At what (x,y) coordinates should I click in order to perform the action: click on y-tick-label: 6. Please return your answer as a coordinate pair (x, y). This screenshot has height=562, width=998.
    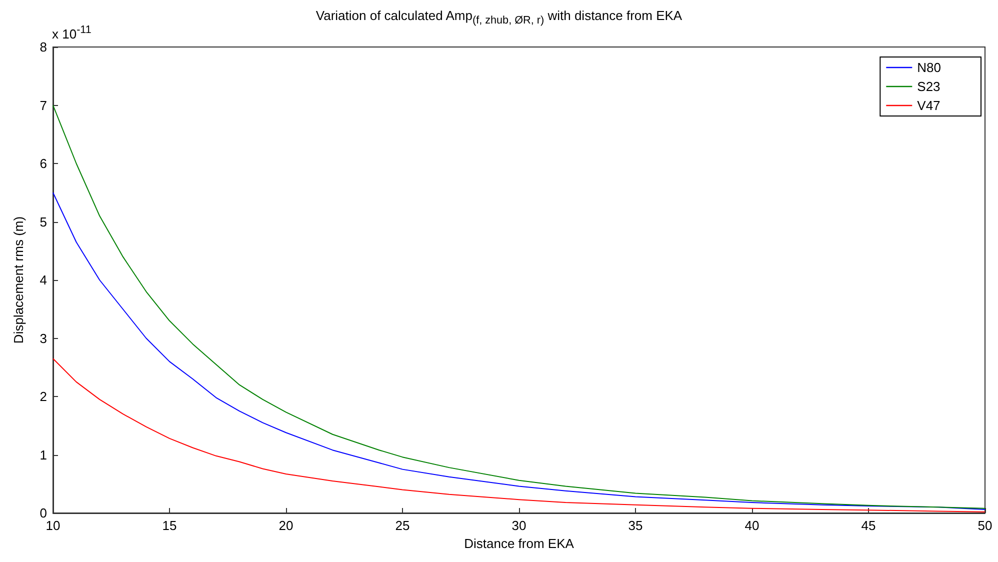
    Looking at the image, I should click on (43, 163).